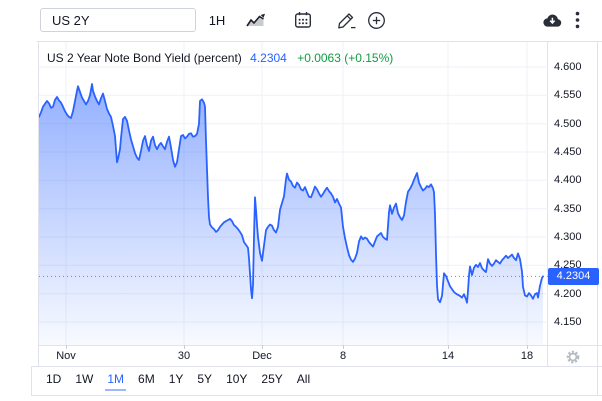  I want to click on time-tick: 14, so click(448, 356).